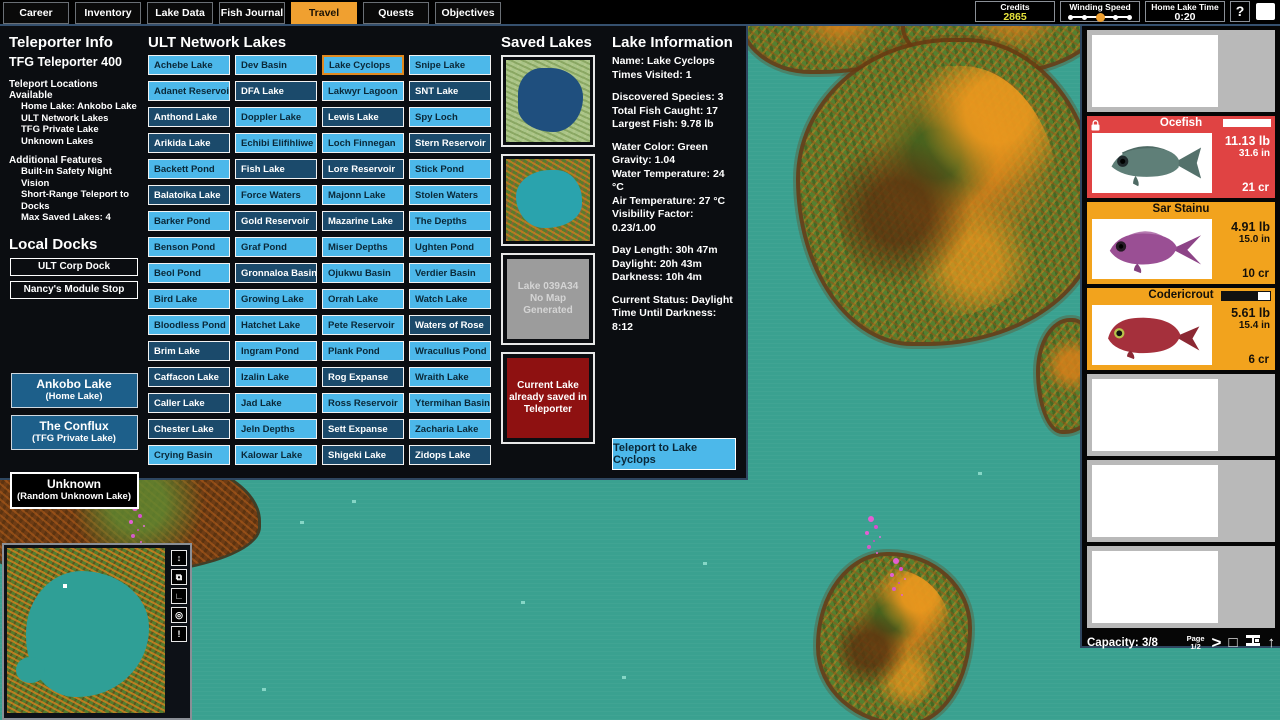 This screenshot has height=720, width=1280. Describe the element at coordinates (1240, 11) in the screenshot. I see `help-button: ?` at that location.